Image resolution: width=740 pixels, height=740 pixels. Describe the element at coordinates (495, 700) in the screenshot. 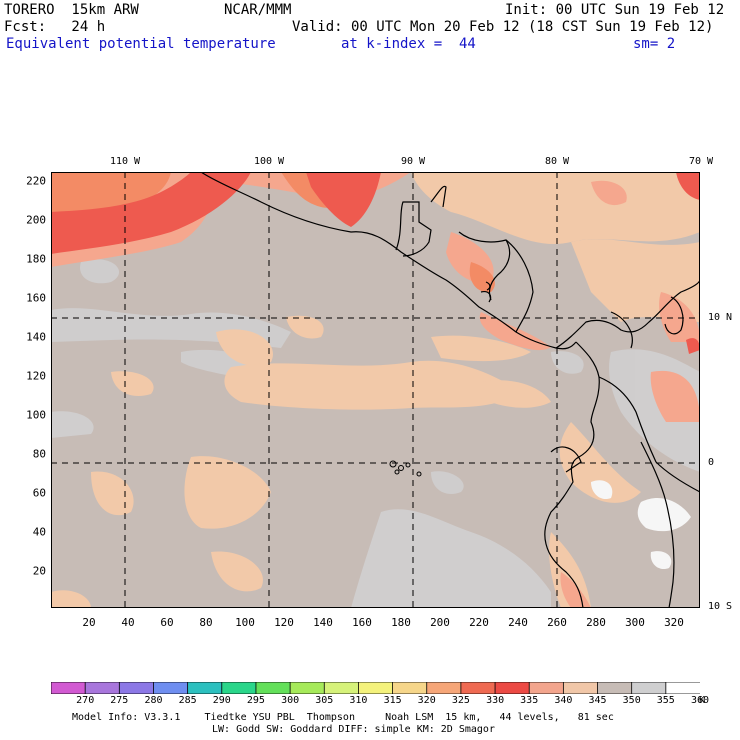

I see `colorbar-label: 330` at that location.